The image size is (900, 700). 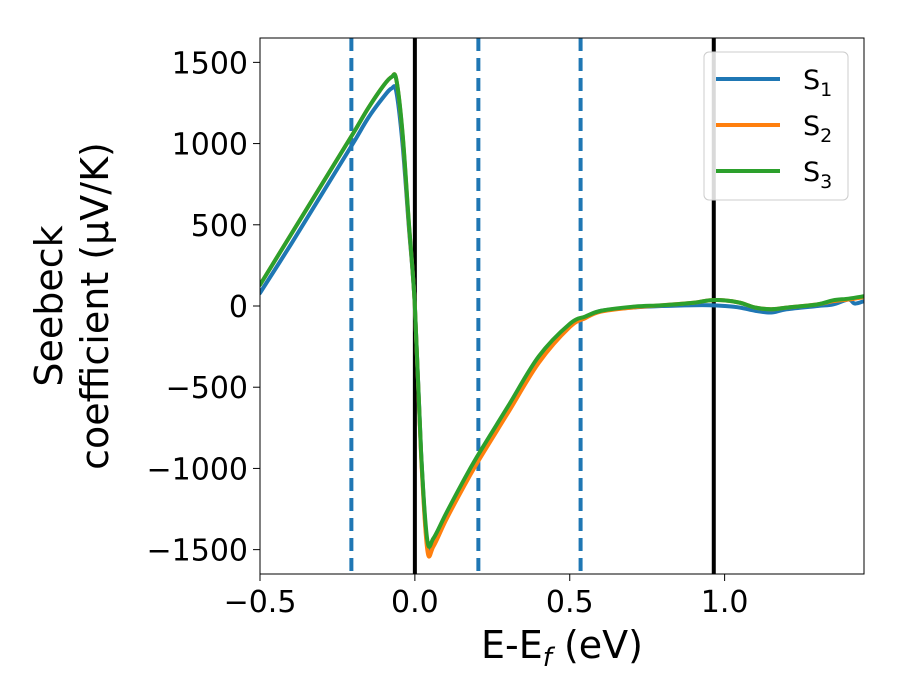 What do you see at coordinates (817, 129) in the screenshot?
I see `legend-label-s2: S2` at bounding box center [817, 129].